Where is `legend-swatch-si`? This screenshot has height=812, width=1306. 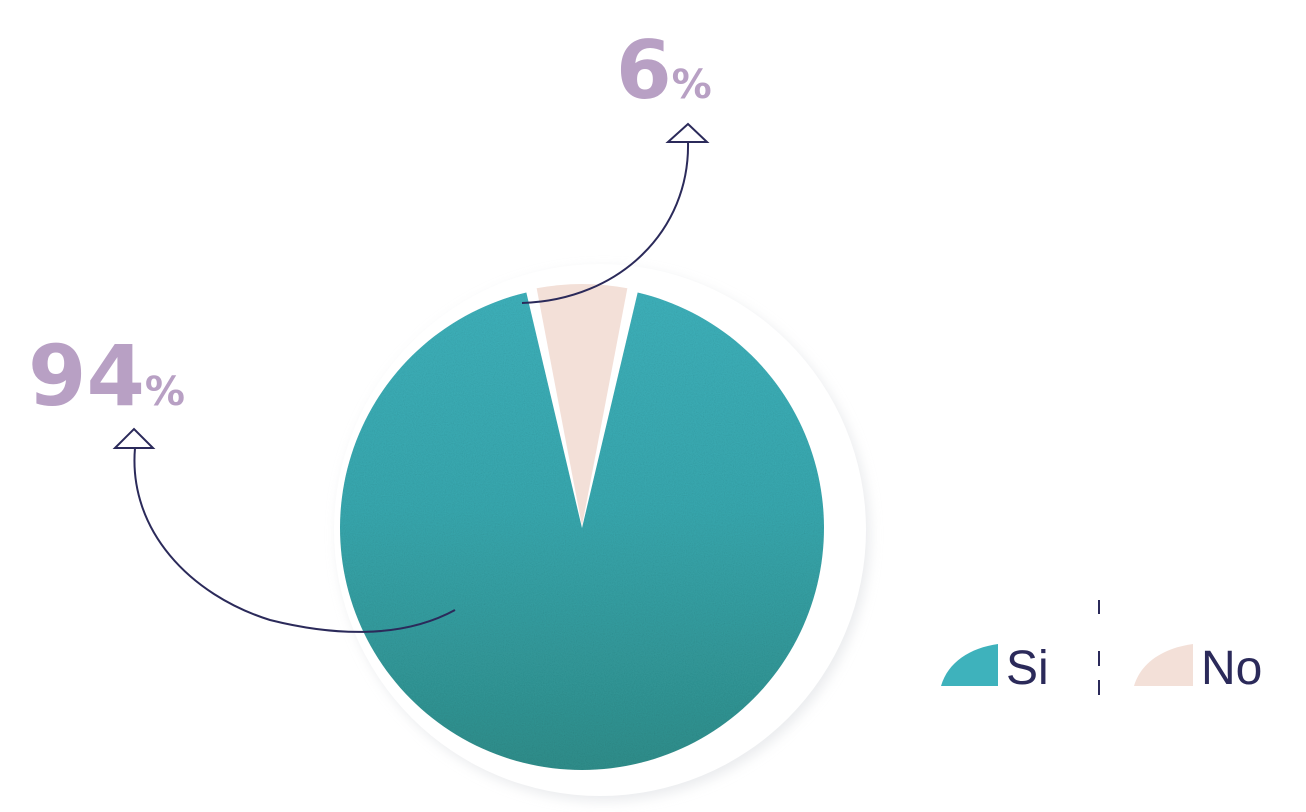
legend-swatch-si is located at coordinates (969, 665).